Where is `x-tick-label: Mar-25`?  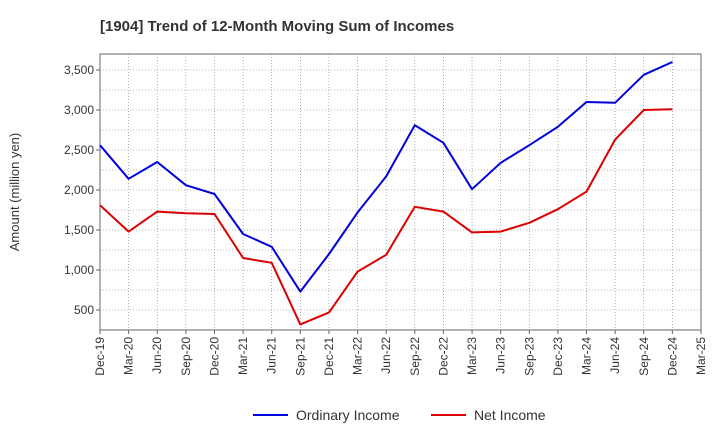
x-tick-label: Mar-25 is located at coordinates (701, 356).